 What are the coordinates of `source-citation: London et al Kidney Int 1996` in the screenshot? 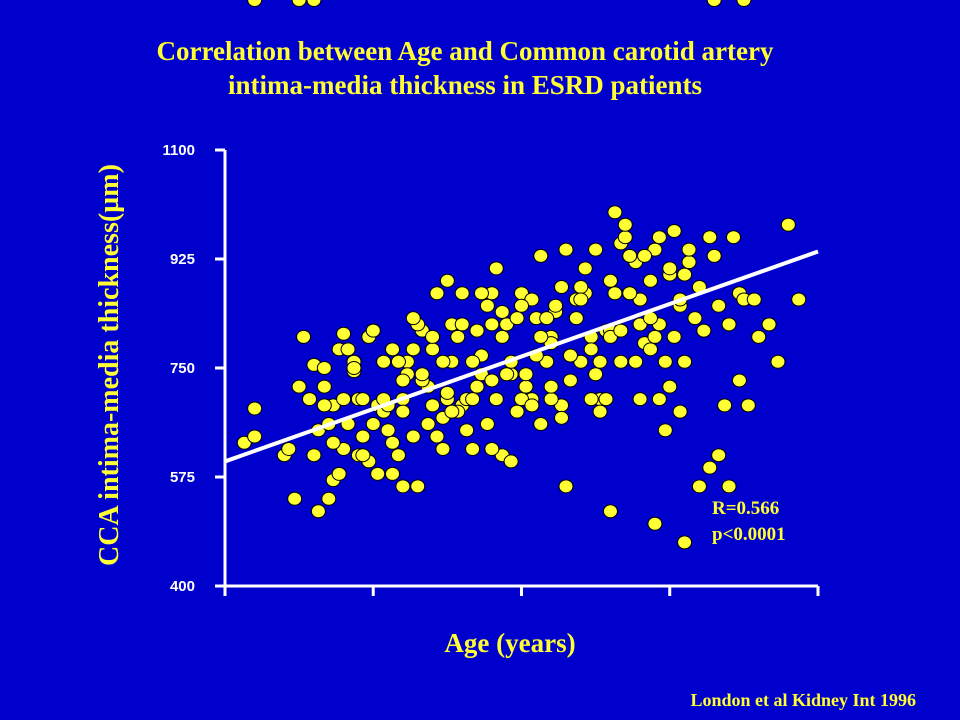 It's located at (803, 700).